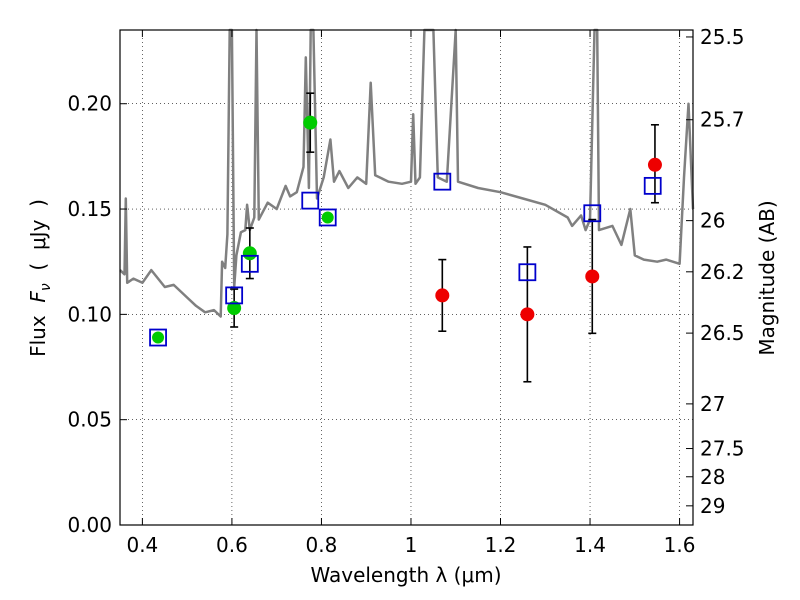 The width and height of the screenshot is (800, 600). Describe the element at coordinates (89, 314) in the screenshot. I see `y-tick-label: 0.10` at that location.